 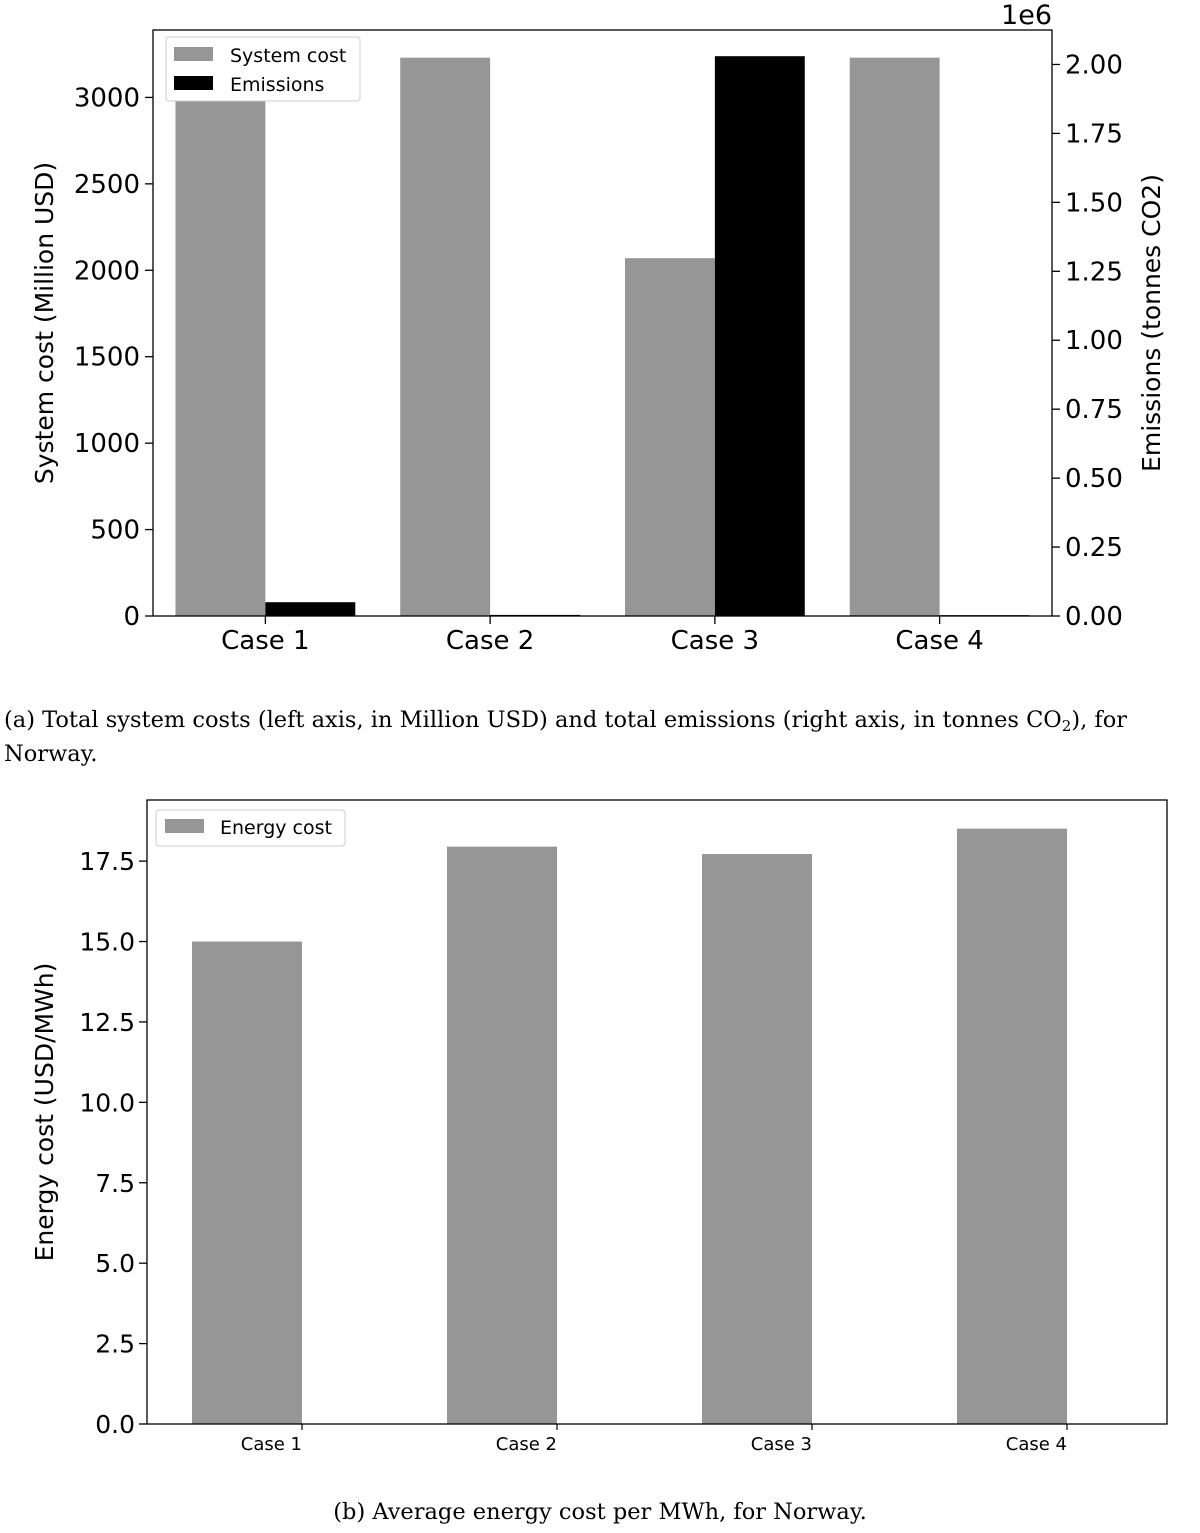 I want to click on chart-a-legend: System cost Emissions, so click(x=263, y=69).